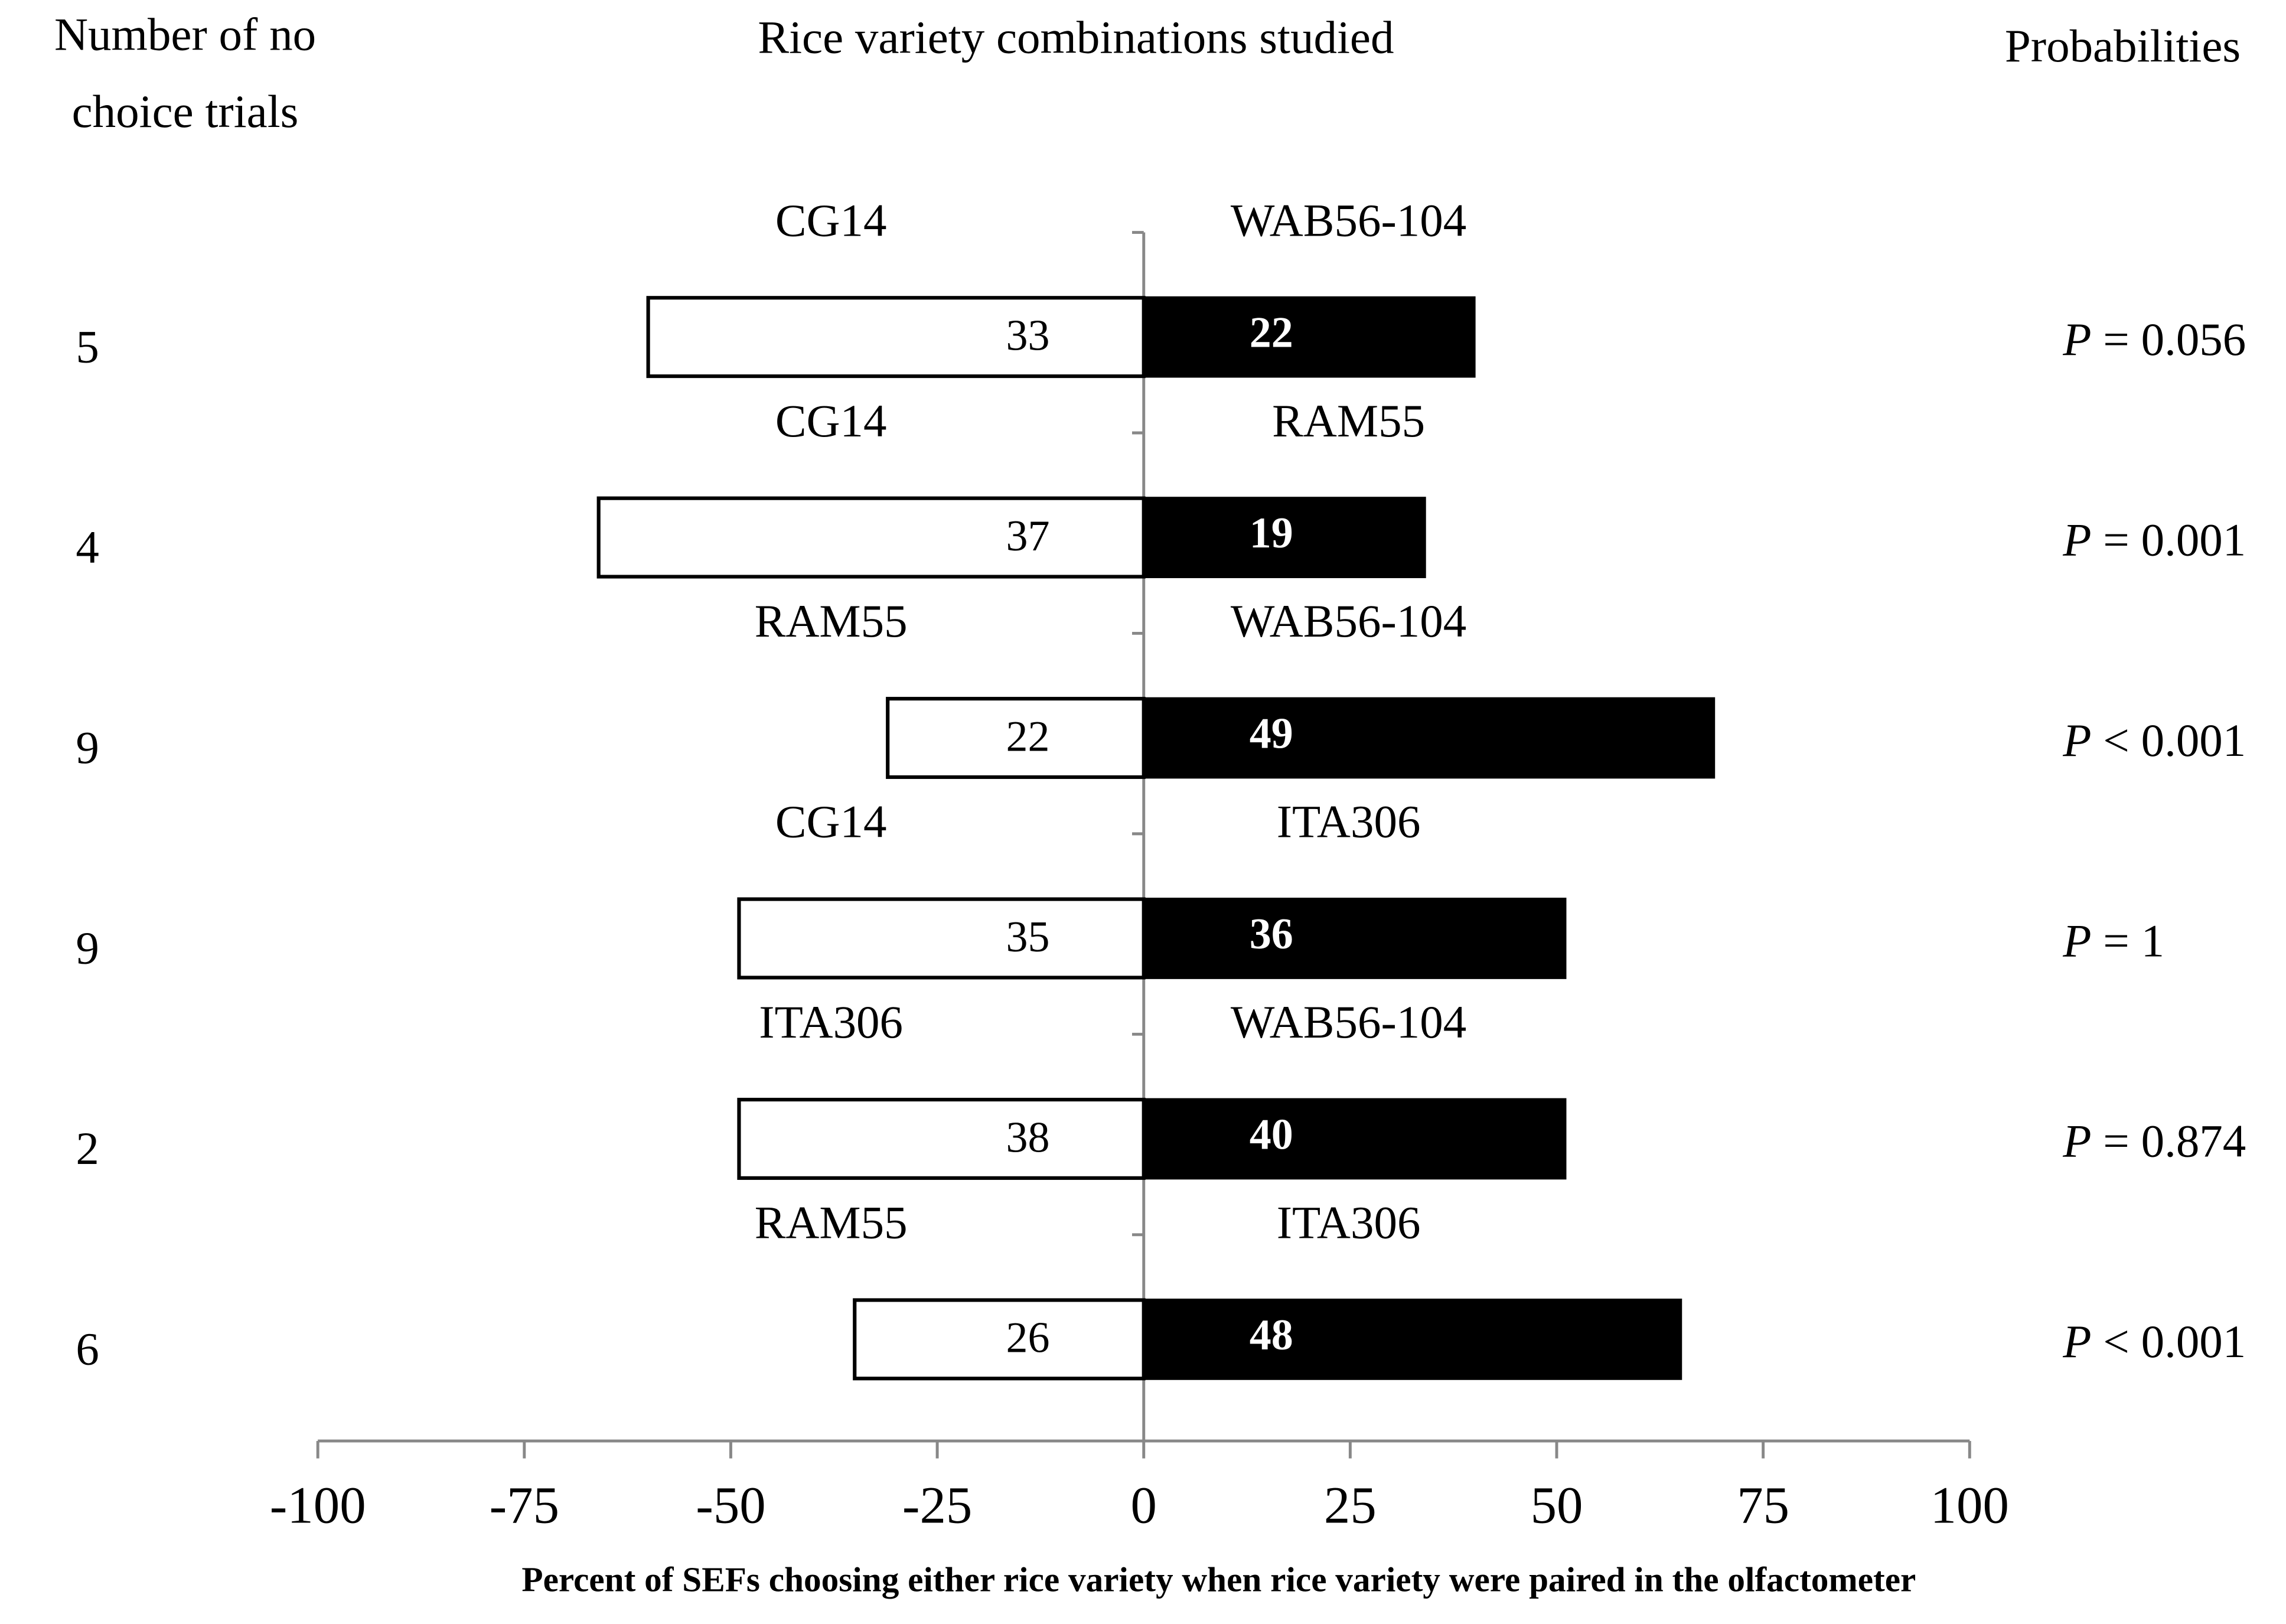 The height and width of the screenshot is (1624, 2286). I want to click on x-tick-label: 100, so click(1969, 1506).